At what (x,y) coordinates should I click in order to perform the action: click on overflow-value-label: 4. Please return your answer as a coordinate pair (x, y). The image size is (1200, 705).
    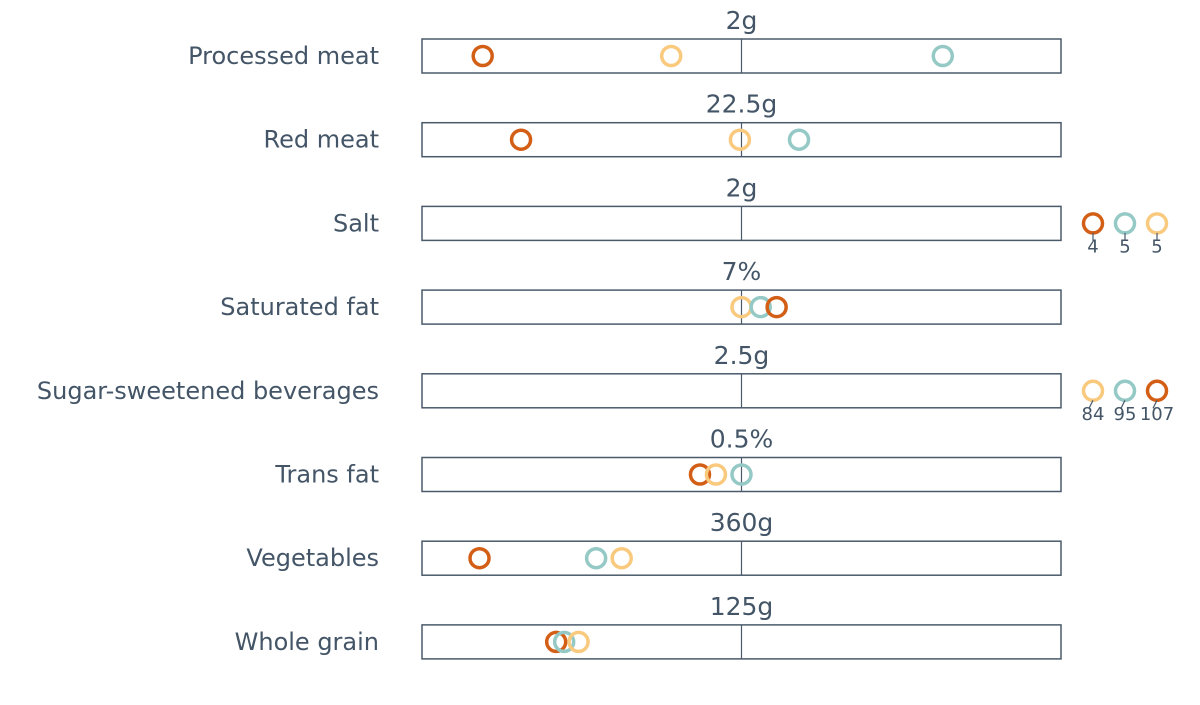
    Looking at the image, I should click on (1092, 246).